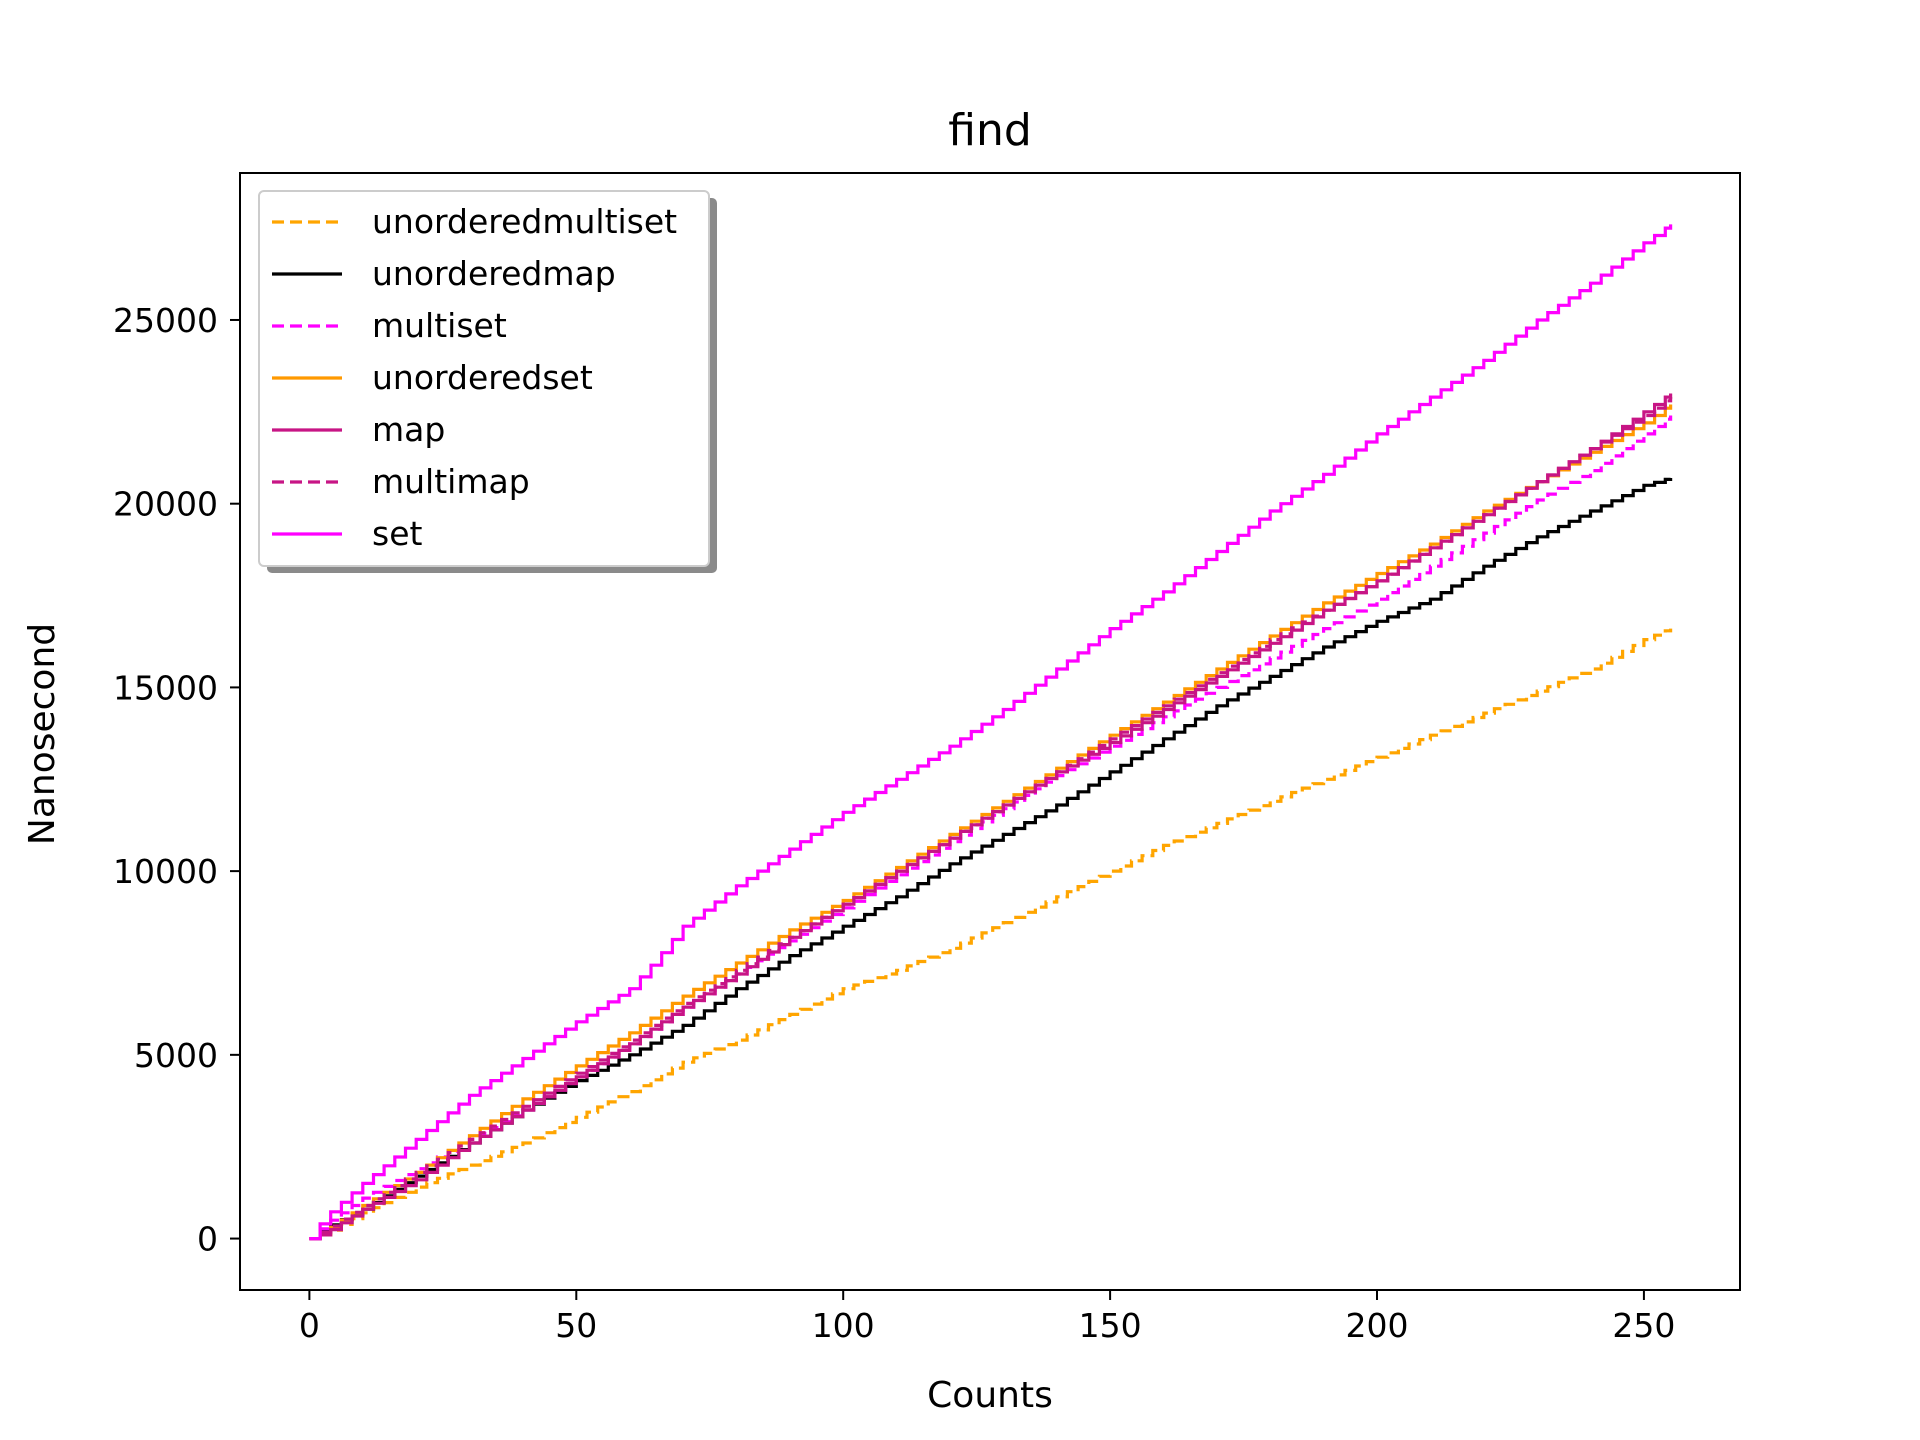 The image size is (1920, 1440). What do you see at coordinates (165, 871) in the screenshot?
I see `y-tick-label: 10000` at bounding box center [165, 871].